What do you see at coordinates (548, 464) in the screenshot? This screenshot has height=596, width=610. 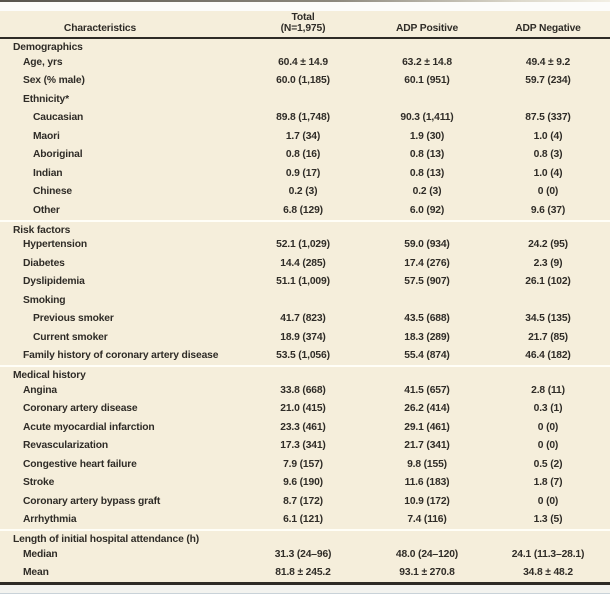 I see `cell-adp-negative: 0.5 (2)` at bounding box center [548, 464].